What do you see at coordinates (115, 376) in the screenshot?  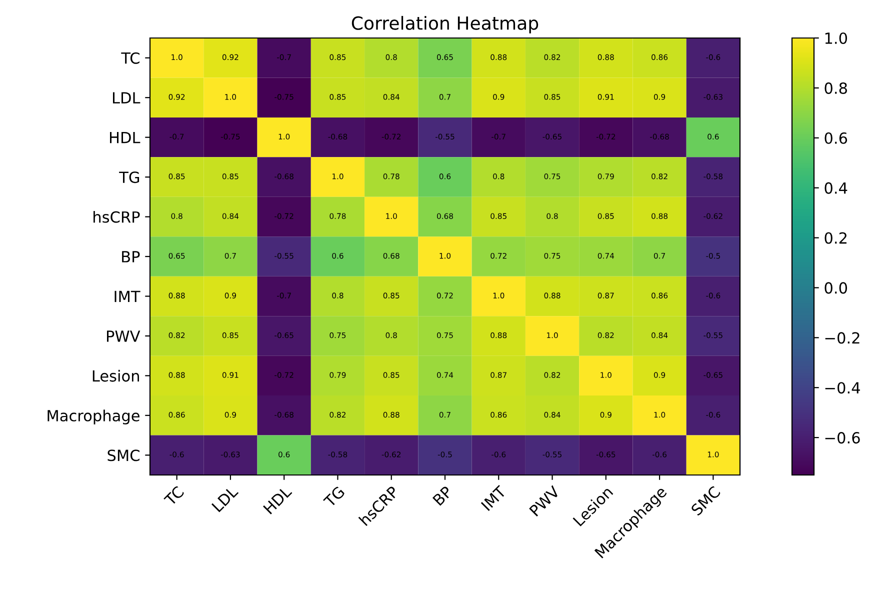 I see `y-tick-label: Lesion` at bounding box center [115, 376].